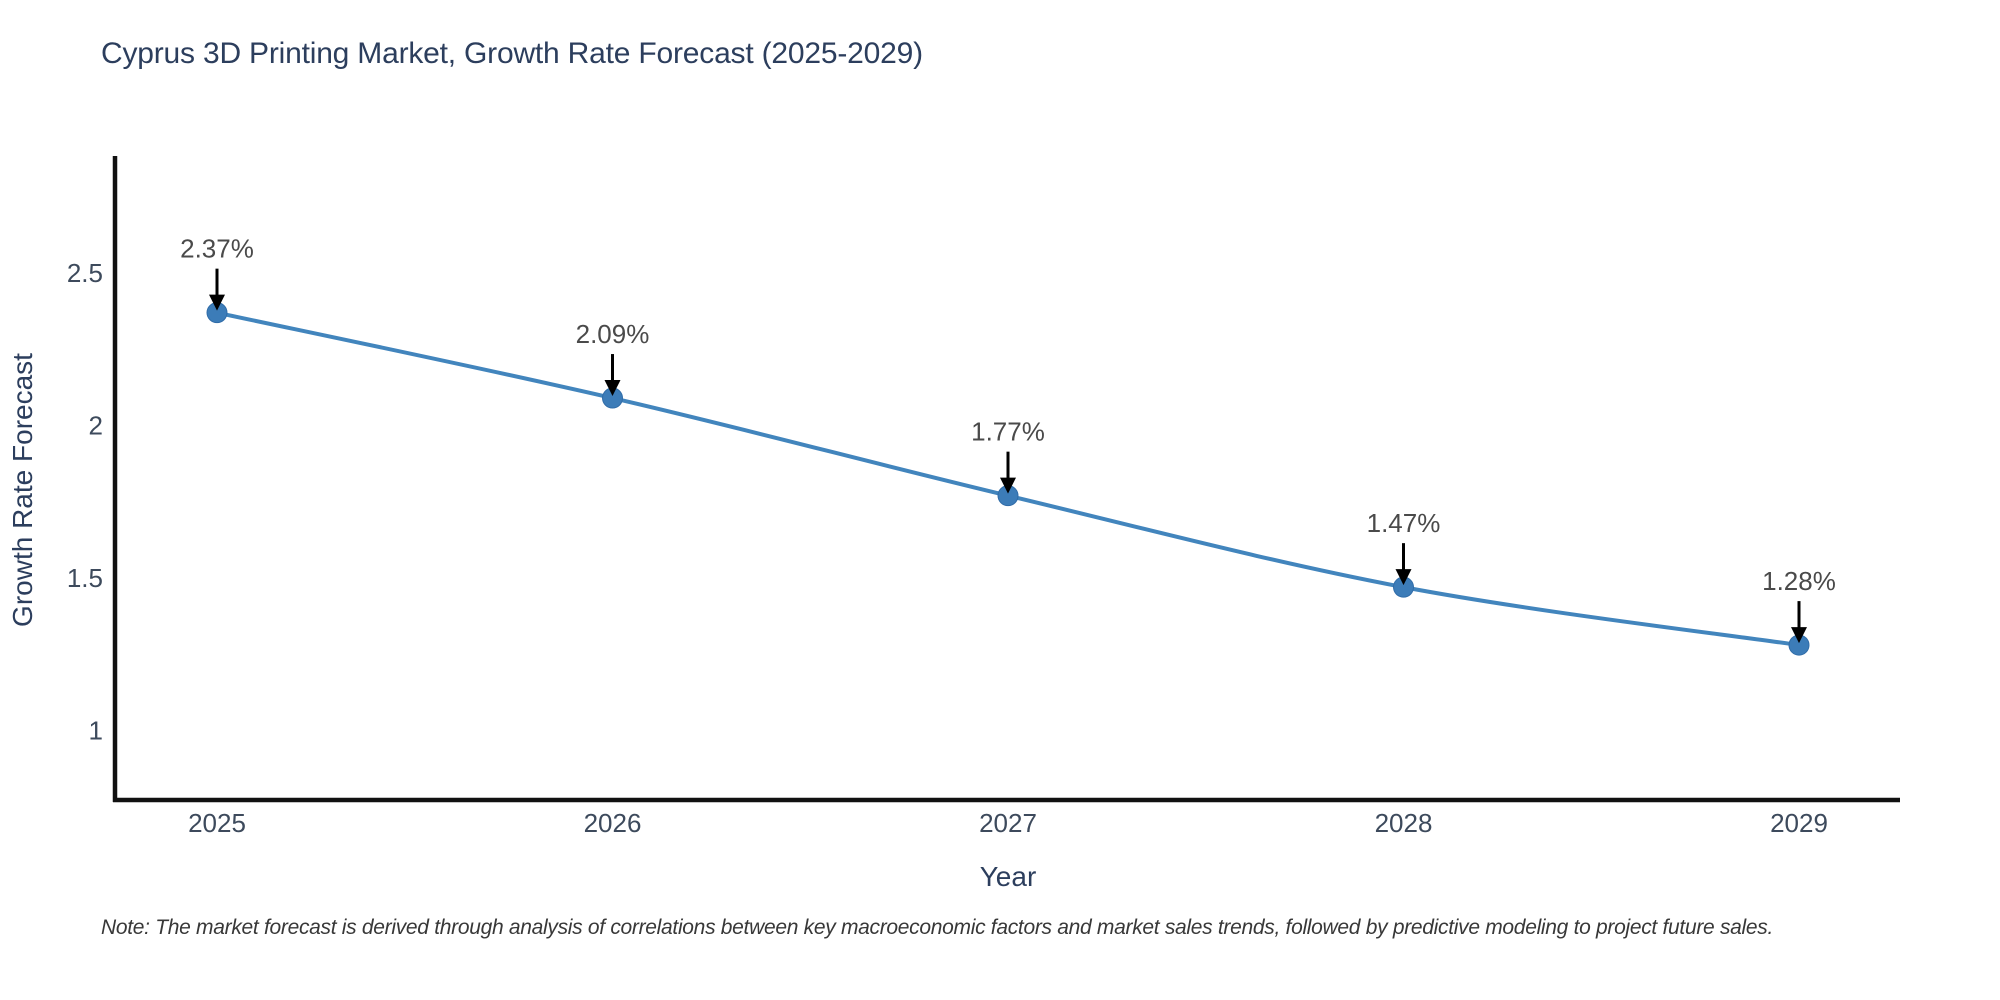 The image size is (2000, 1000). Describe the element at coordinates (1008, 823) in the screenshot. I see `x-tick-label: 2027` at that location.